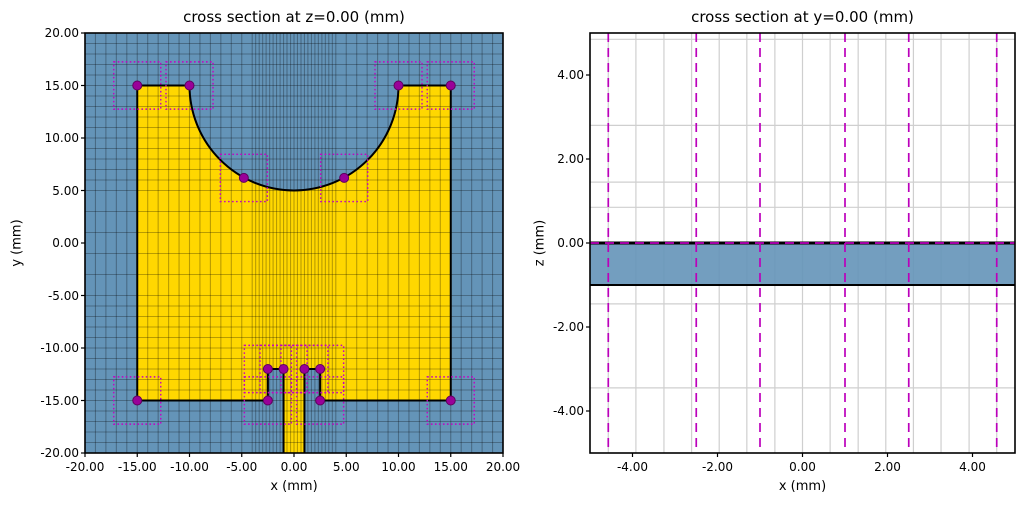 The height and width of the screenshot is (508, 1023). What do you see at coordinates (802, 264) in the screenshot?
I see `substrate-slab` at bounding box center [802, 264].